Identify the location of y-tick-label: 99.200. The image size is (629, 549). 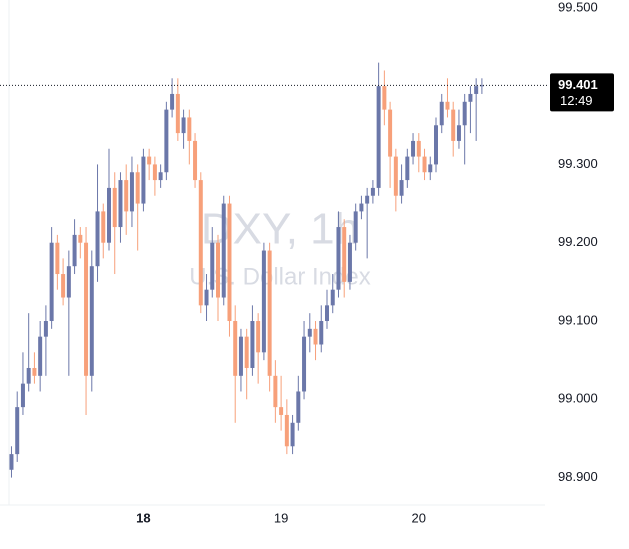
(578, 241).